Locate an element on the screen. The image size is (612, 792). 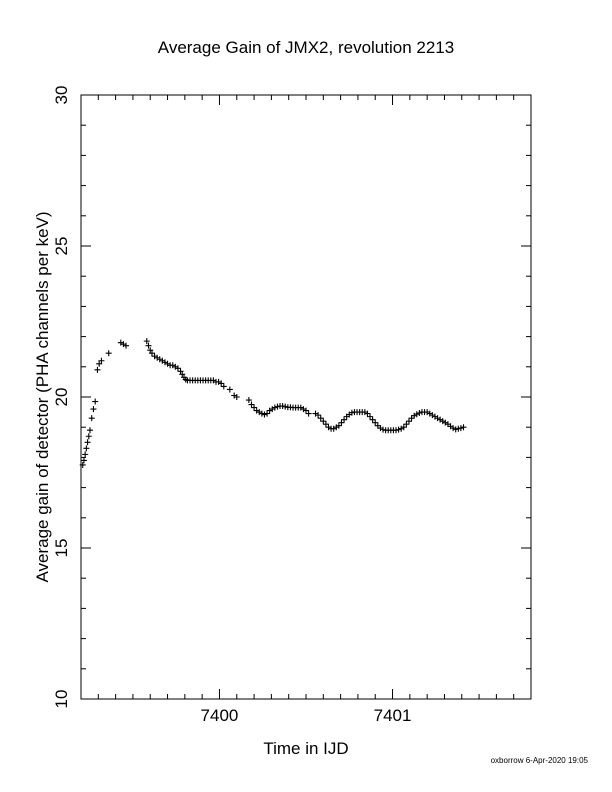
x-axis-label: Time in IJD is located at coordinates (305, 748).